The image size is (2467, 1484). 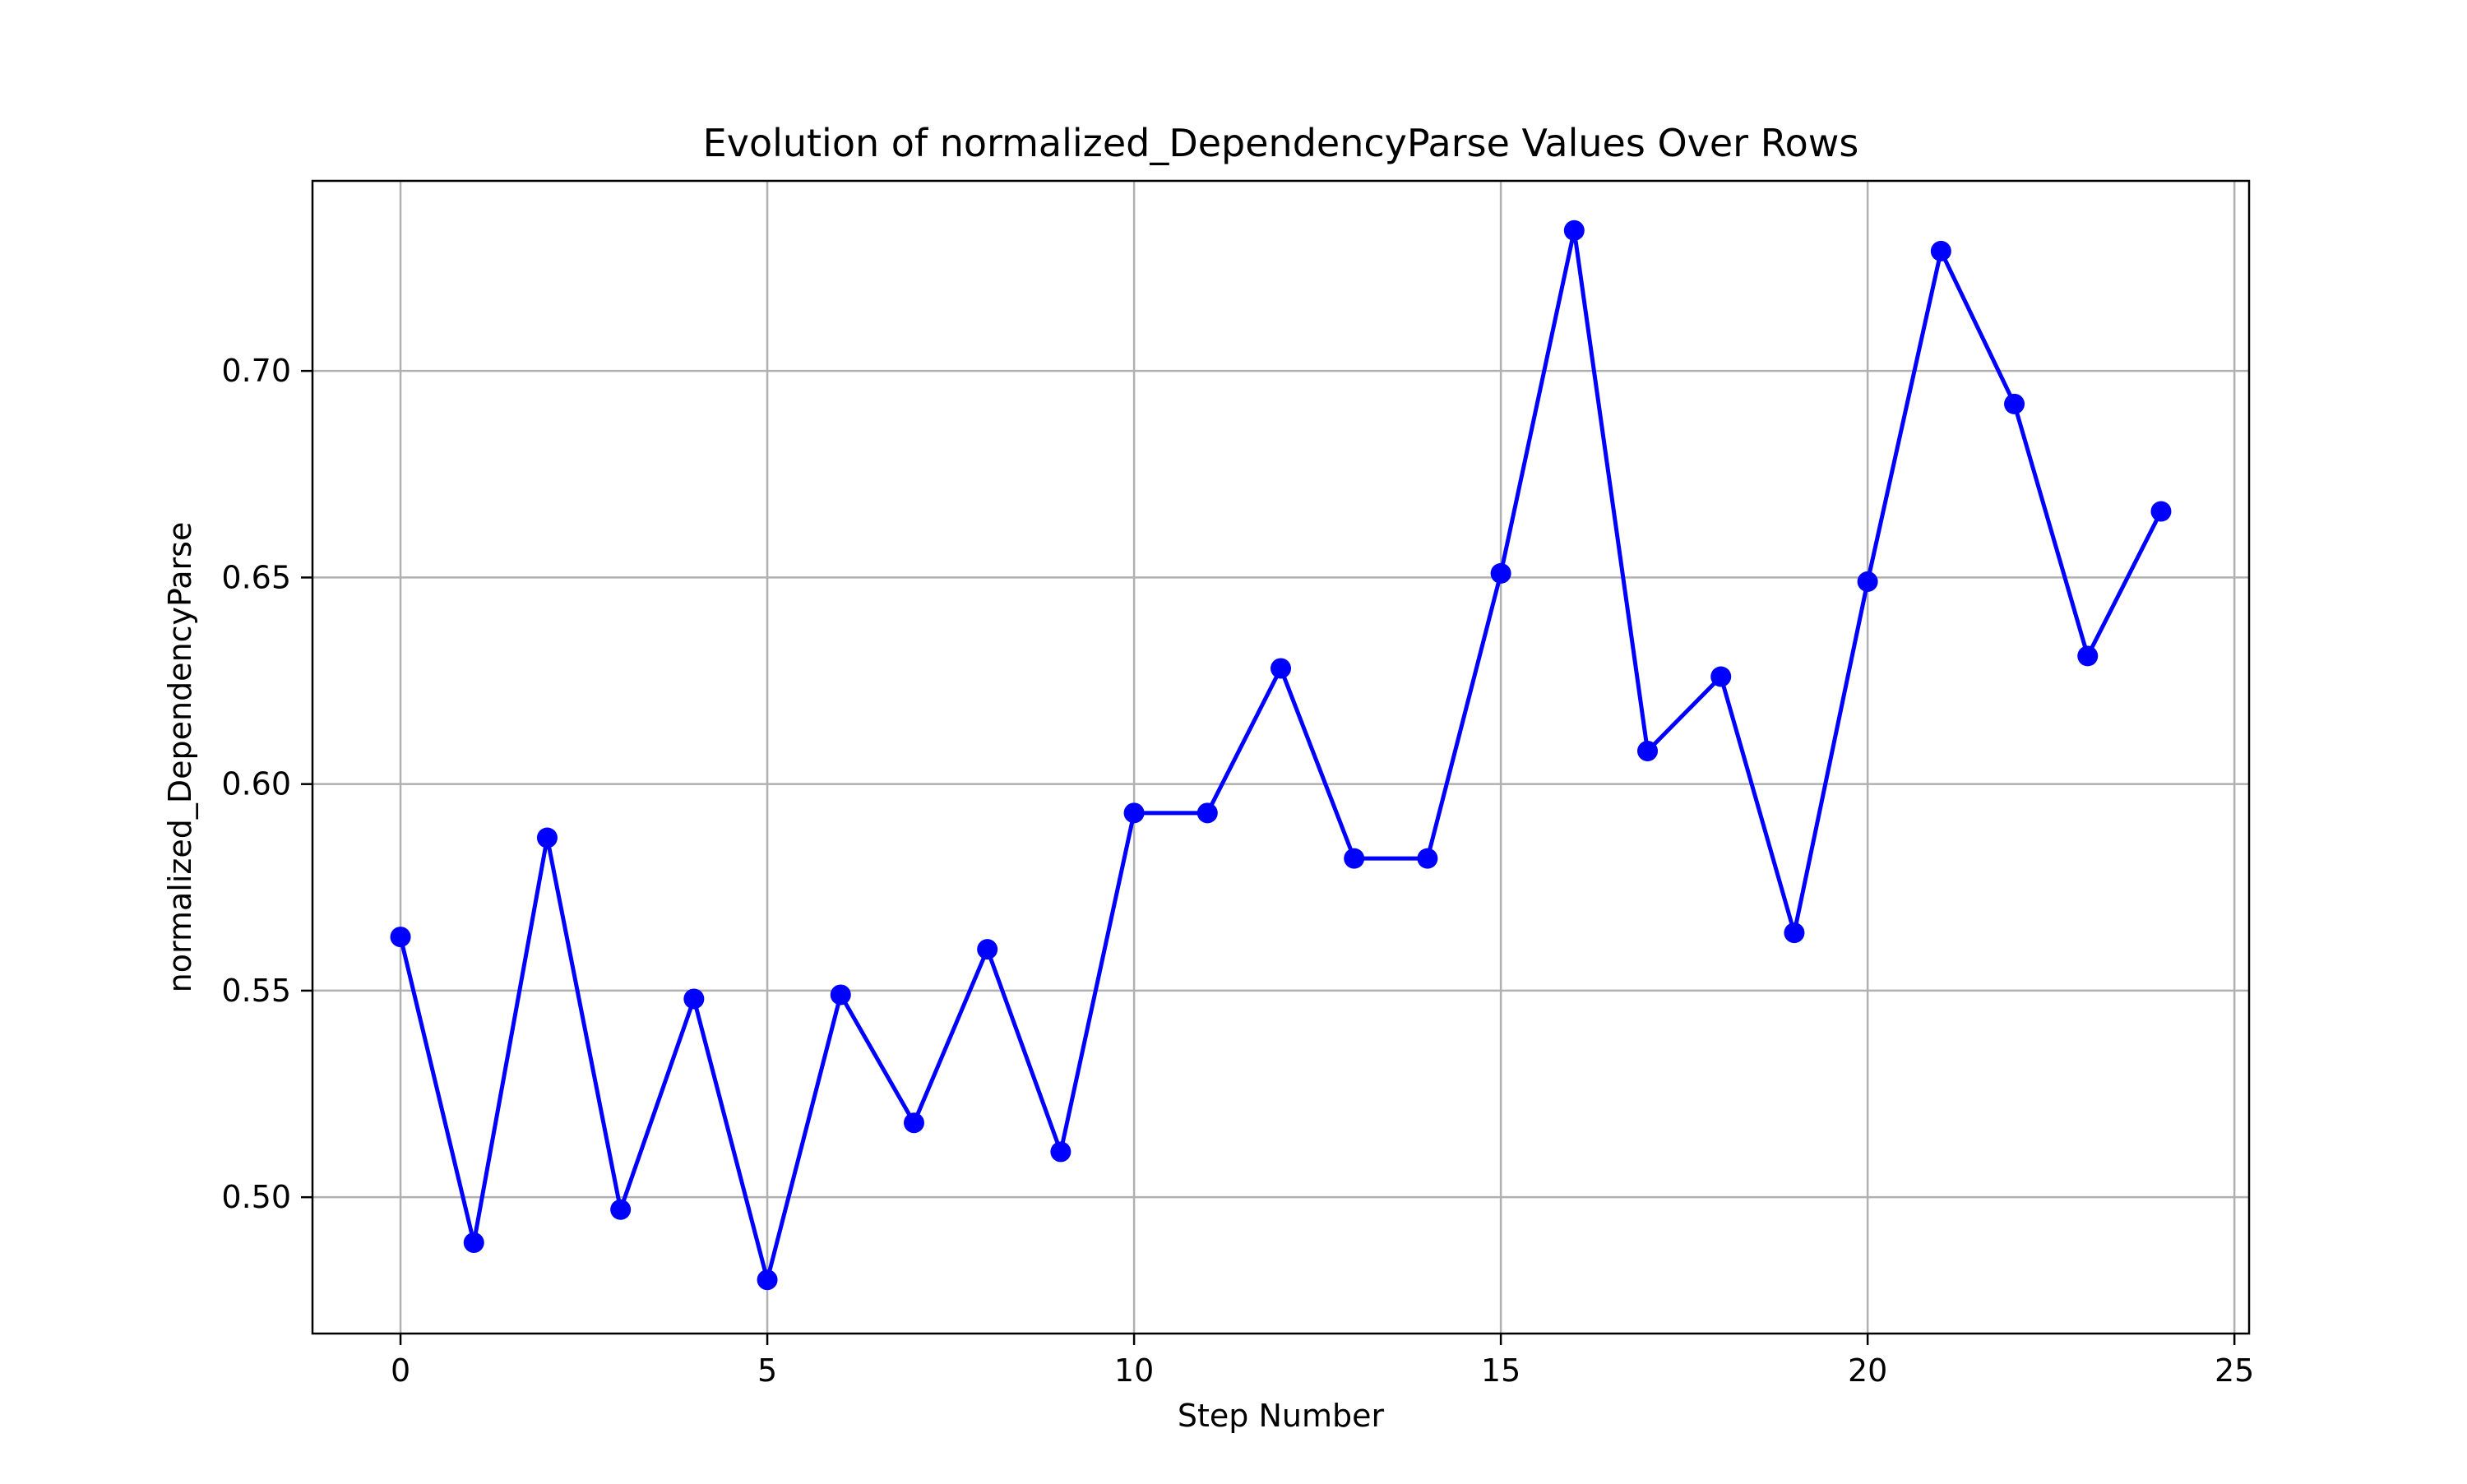 I want to click on x-tick-label: 15, so click(x=1501, y=1371).